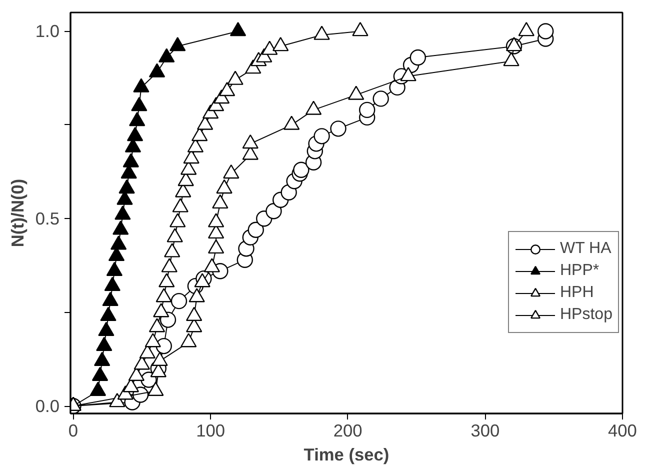 The image size is (647, 472). I want to click on legend-label: HPH, so click(577, 293).